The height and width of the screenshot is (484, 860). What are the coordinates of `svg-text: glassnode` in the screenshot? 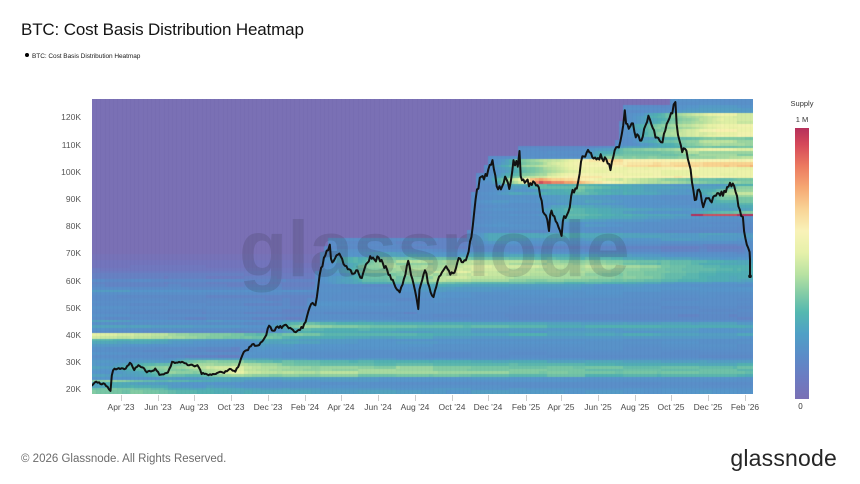 It's located at (434, 248).